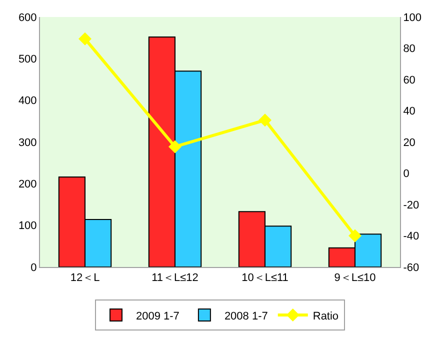 Image resolution: width=440 pixels, height=342 pixels. Describe the element at coordinates (412, 18) in the screenshot. I see `y2-tick-label: 100` at that location.